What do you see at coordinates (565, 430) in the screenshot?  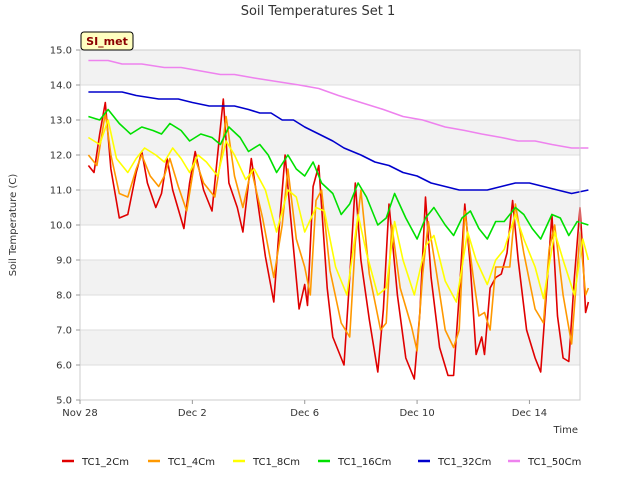 I see `x-axis-label: Time` at bounding box center [565, 430].